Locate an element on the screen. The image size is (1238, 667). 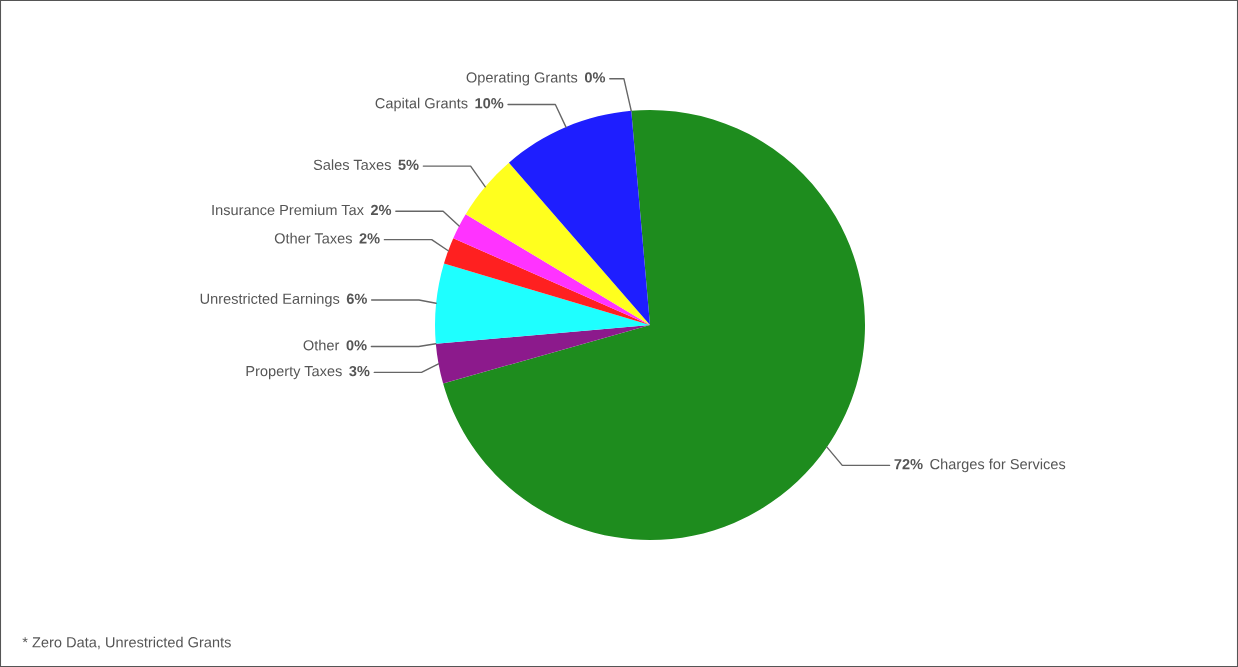
data-label: 10% is located at coordinates (489, 103).